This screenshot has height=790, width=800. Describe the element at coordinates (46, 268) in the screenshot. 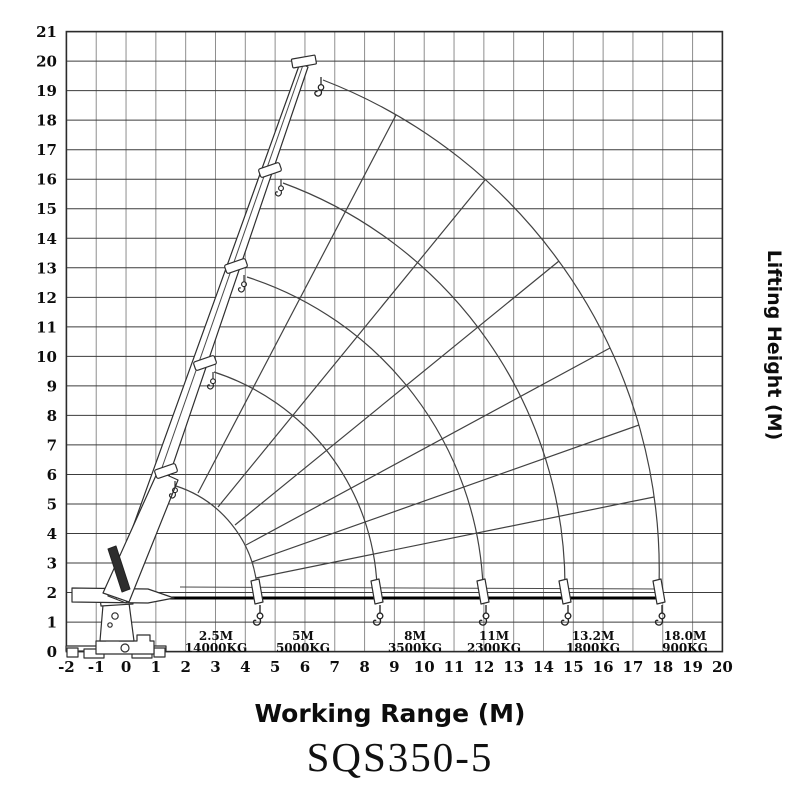

I see `y-tick-label: 13` at that location.